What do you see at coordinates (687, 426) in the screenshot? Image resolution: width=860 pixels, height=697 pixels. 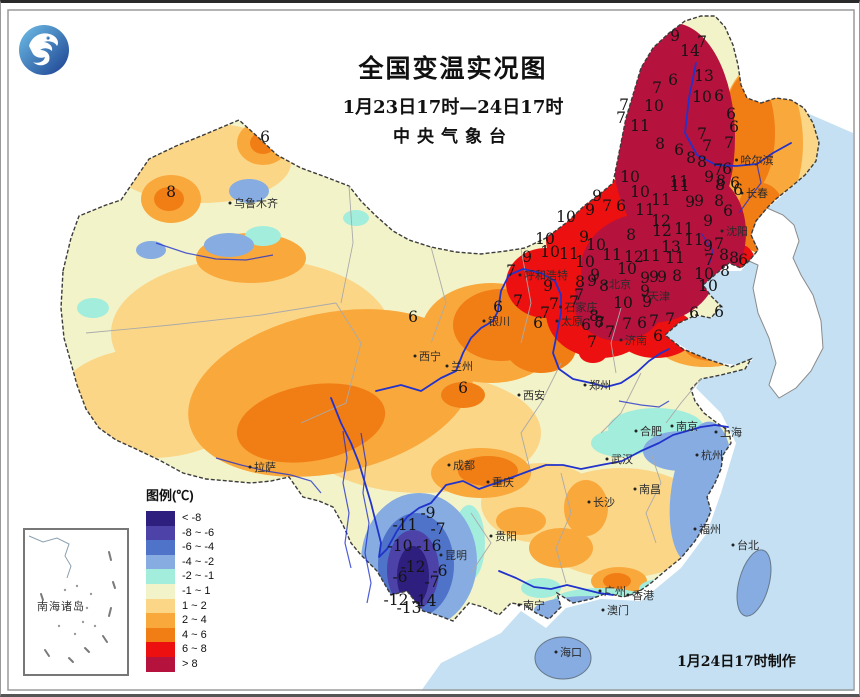 I see `city-label: 南京` at bounding box center [687, 426].